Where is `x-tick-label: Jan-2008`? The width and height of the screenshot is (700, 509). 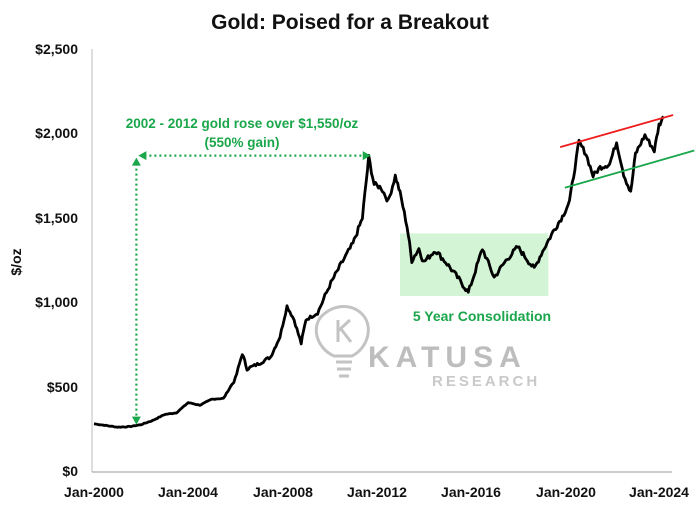
x-tick-label: Jan-2008 is located at coordinates (283, 492).